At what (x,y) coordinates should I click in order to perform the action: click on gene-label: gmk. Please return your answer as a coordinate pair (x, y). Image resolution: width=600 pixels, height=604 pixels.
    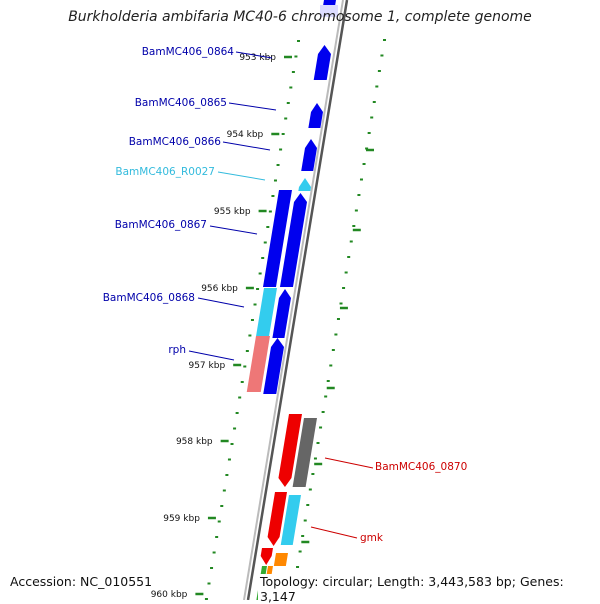
    Looking at the image, I should click on (372, 538).